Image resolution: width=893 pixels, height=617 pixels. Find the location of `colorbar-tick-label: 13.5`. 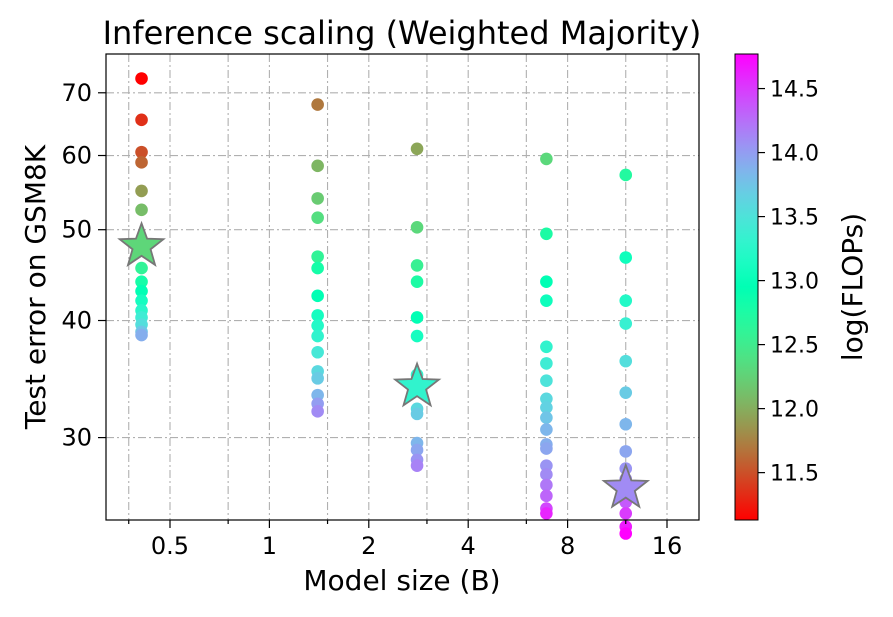

colorbar-tick-label: 13.5 is located at coordinates (794, 218).